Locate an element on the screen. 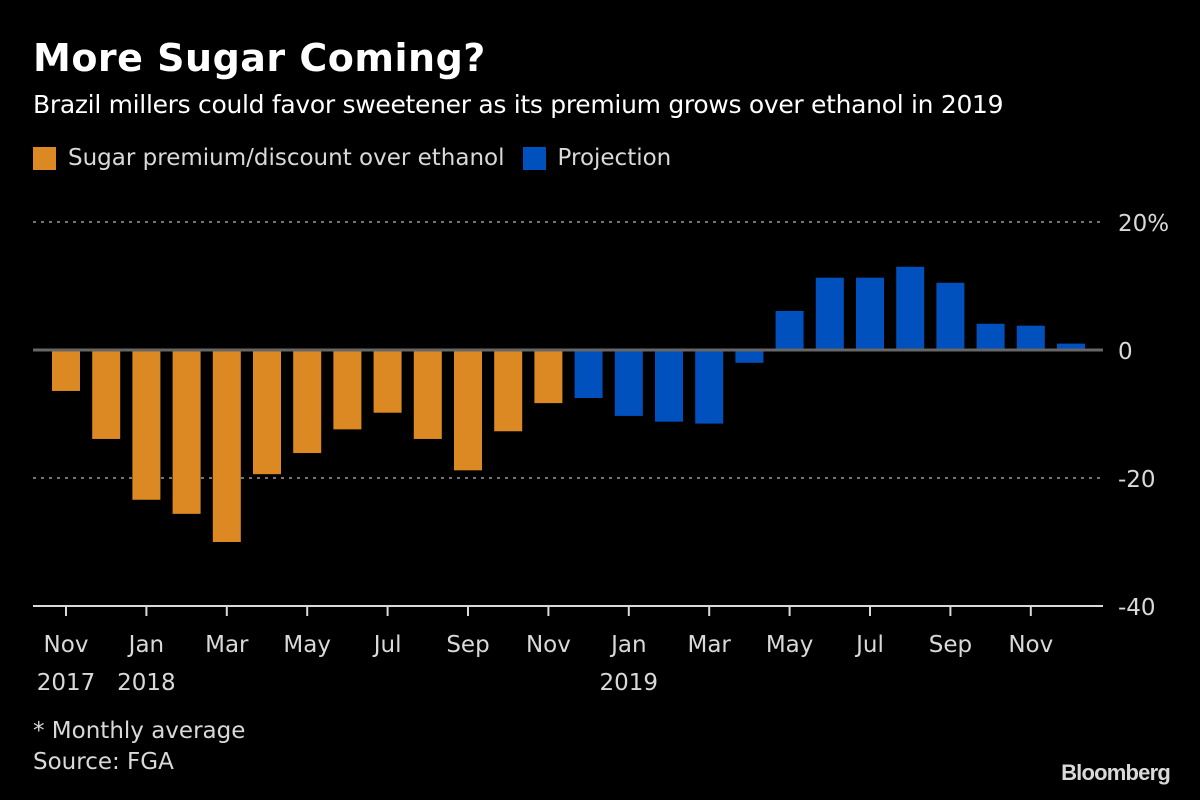 The height and width of the screenshot is (800, 1200). legend-item-sugar: Sugar premium/discount over ethanol is located at coordinates (269, 158).